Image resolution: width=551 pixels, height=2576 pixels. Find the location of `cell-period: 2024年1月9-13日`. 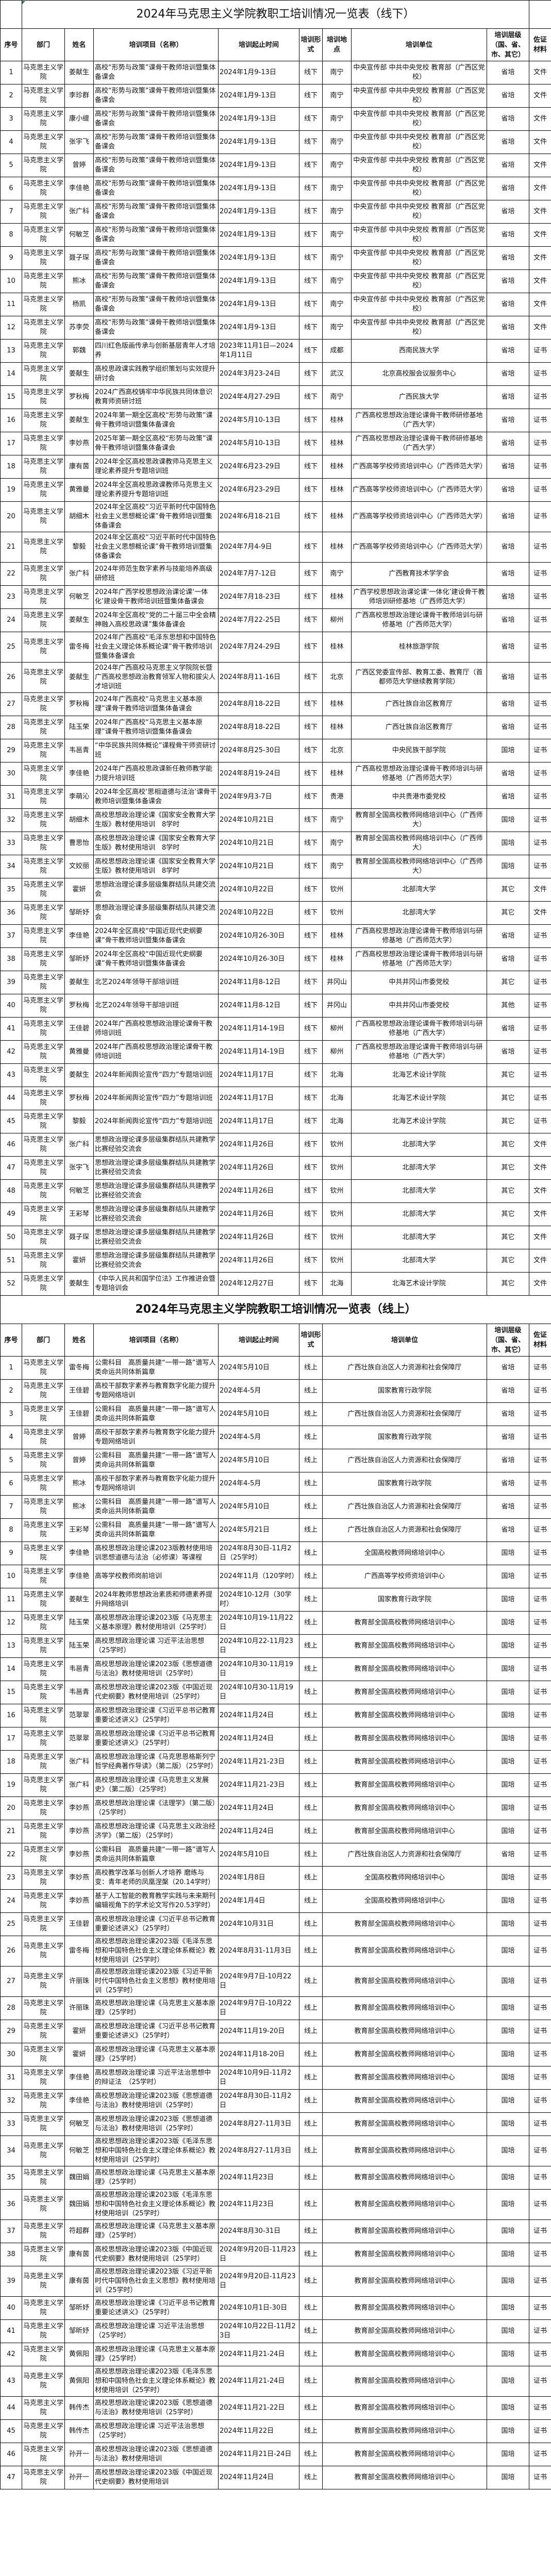

cell-period: 2024年1月9-13日 is located at coordinates (258, 212).